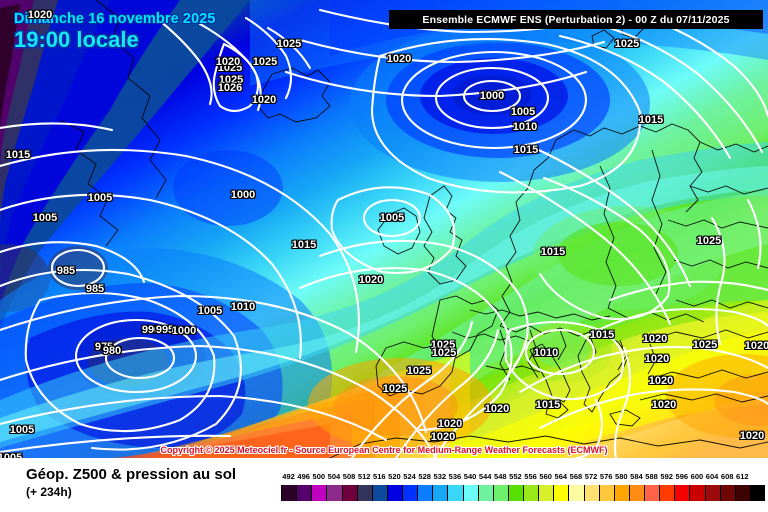 The image size is (768, 512). What do you see at coordinates (131, 474) in the screenshot?
I see `legend-title-text: Géop. Z500 & pression au sol` at bounding box center [131, 474].